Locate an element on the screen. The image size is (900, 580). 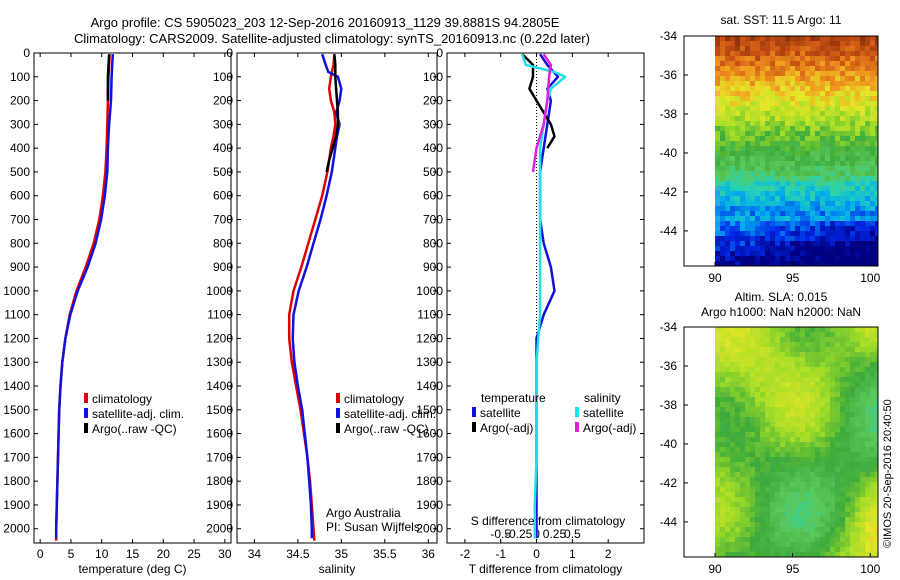
map-x-tick-label: 100 is located at coordinates (870, 569).